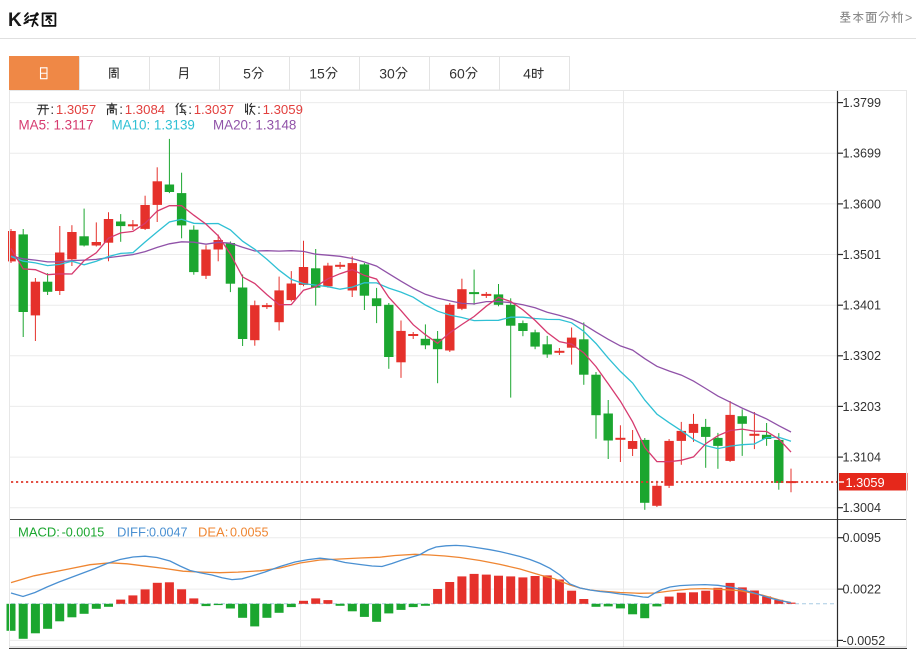 The width and height of the screenshot is (916, 651). I want to click on svg-text: 1.3203, so click(862, 407).